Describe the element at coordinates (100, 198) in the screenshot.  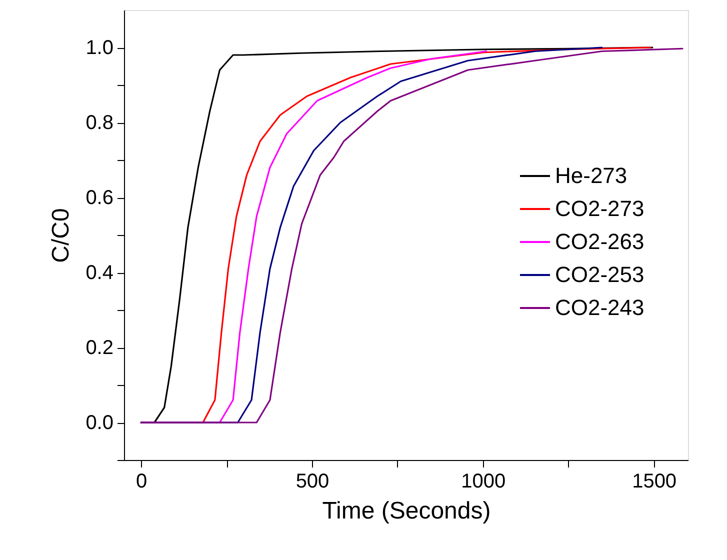
I see `y-tick-label: 0.6` at that location.